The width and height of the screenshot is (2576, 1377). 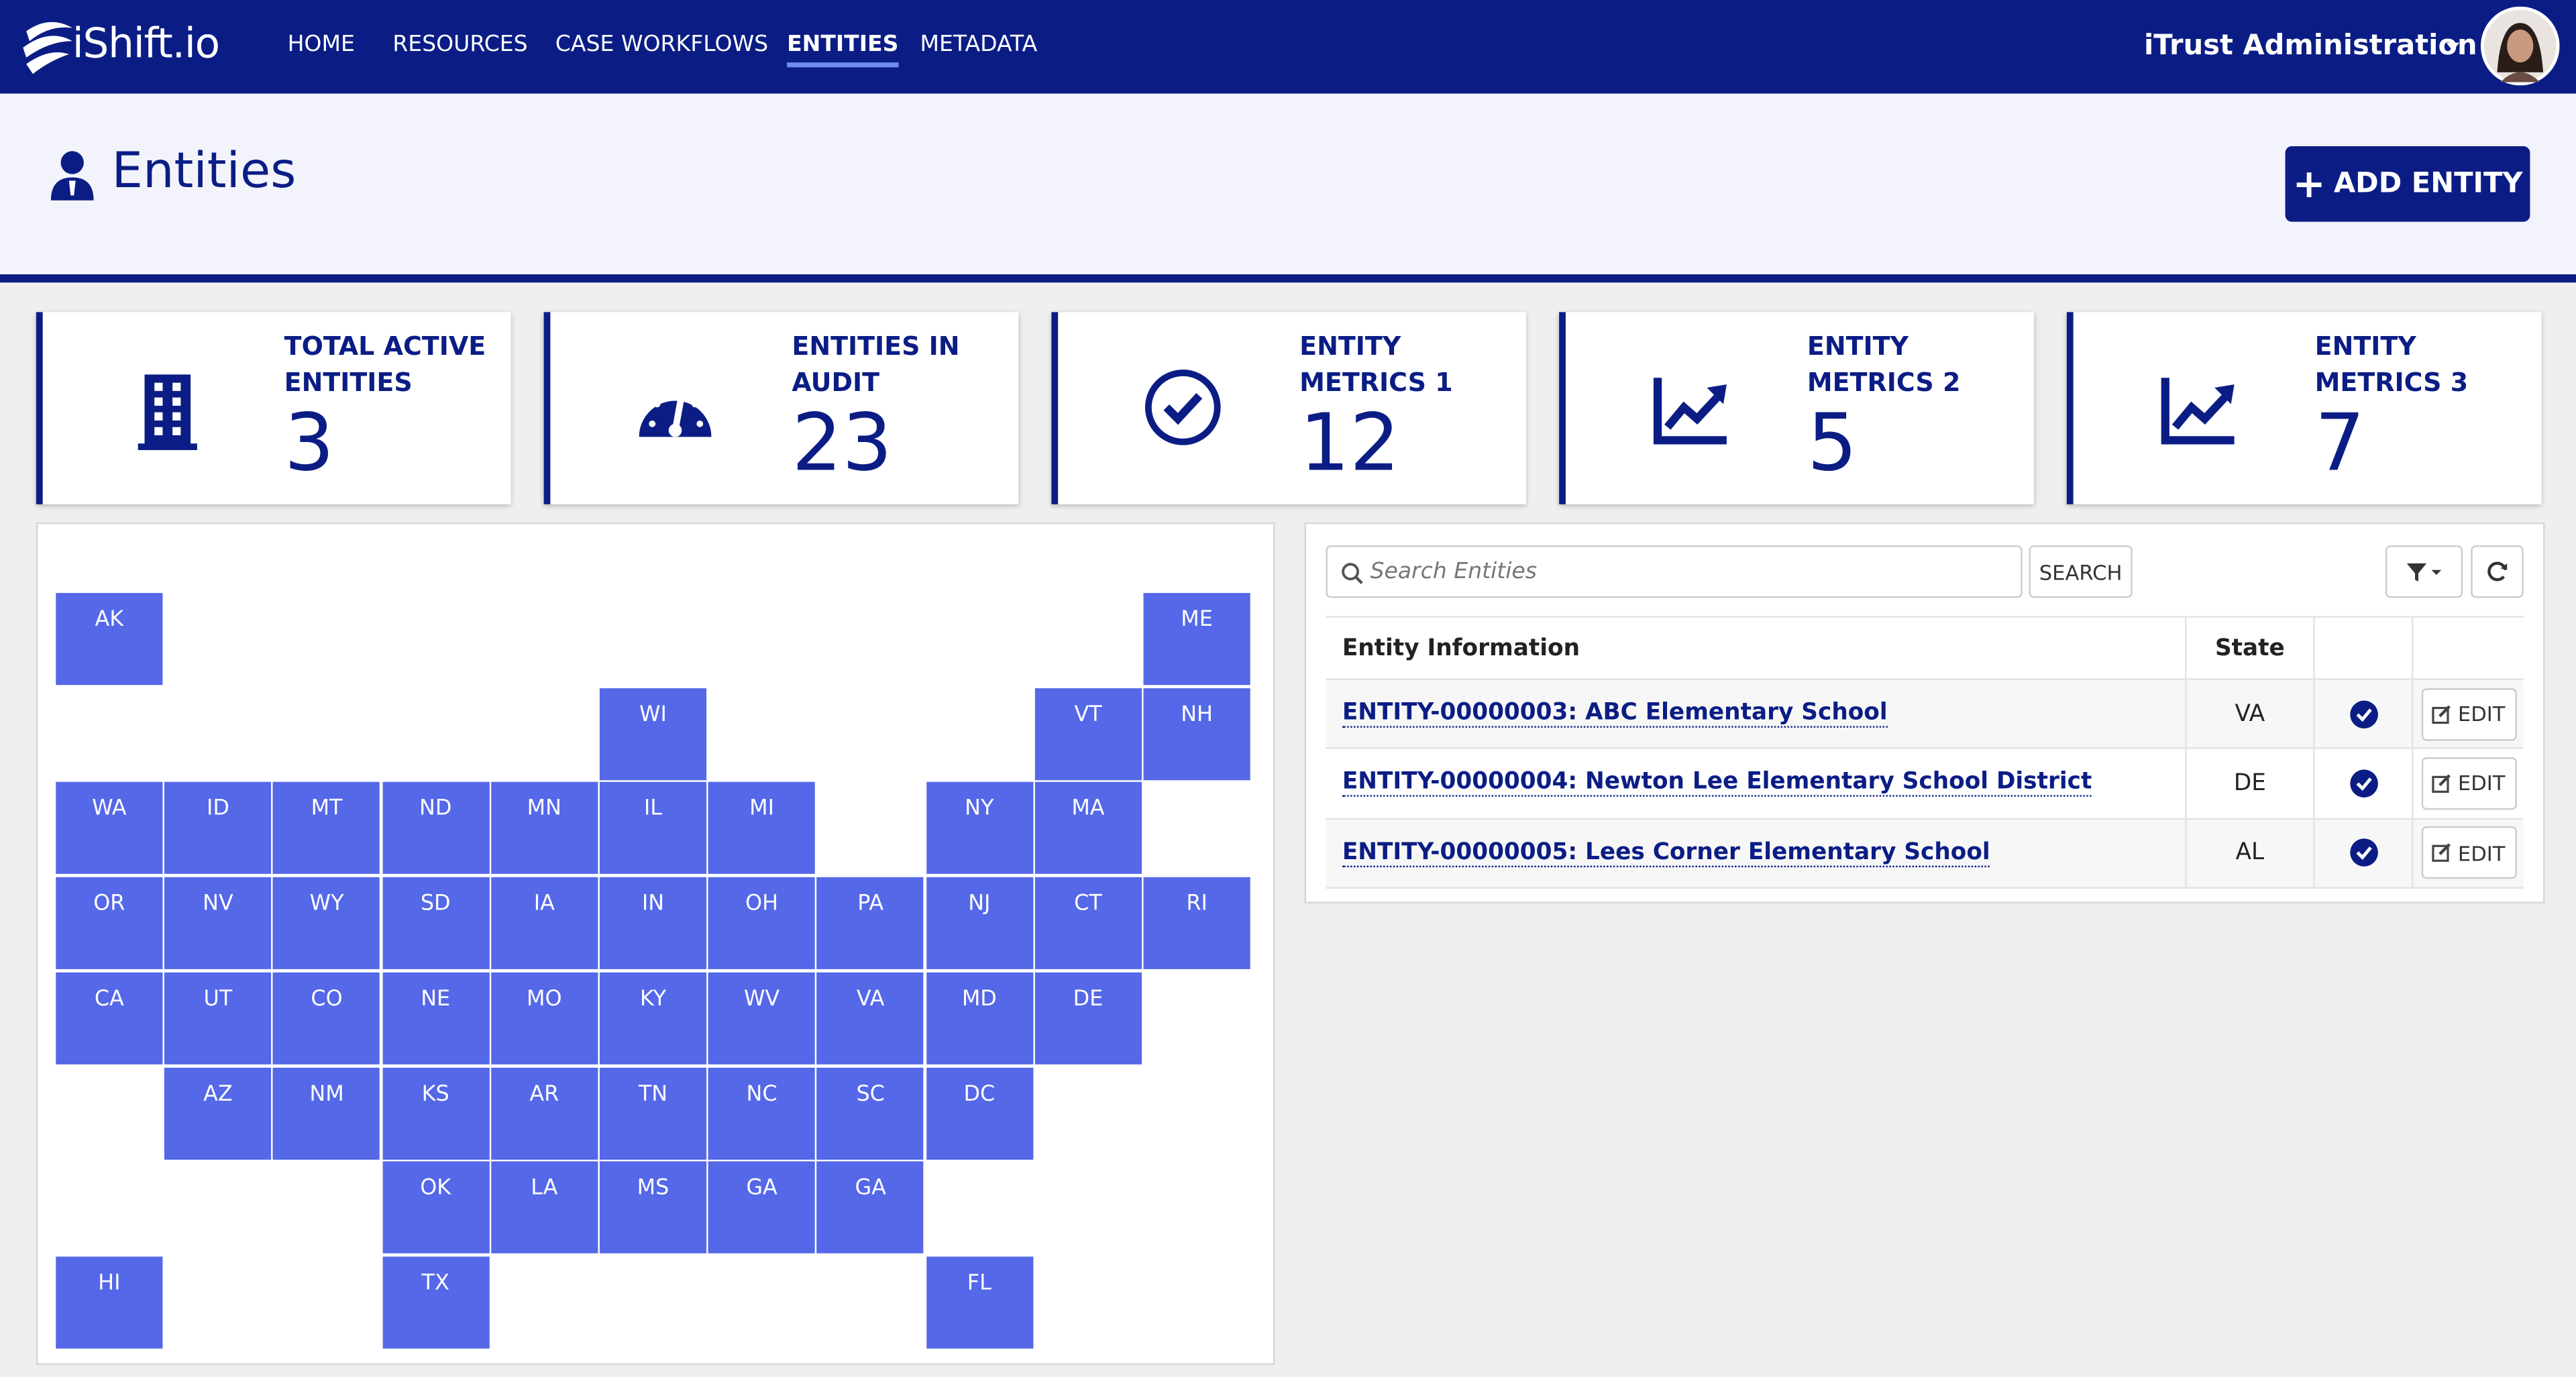 What do you see at coordinates (653, 1018) in the screenshot?
I see `state-tile: KY` at bounding box center [653, 1018].